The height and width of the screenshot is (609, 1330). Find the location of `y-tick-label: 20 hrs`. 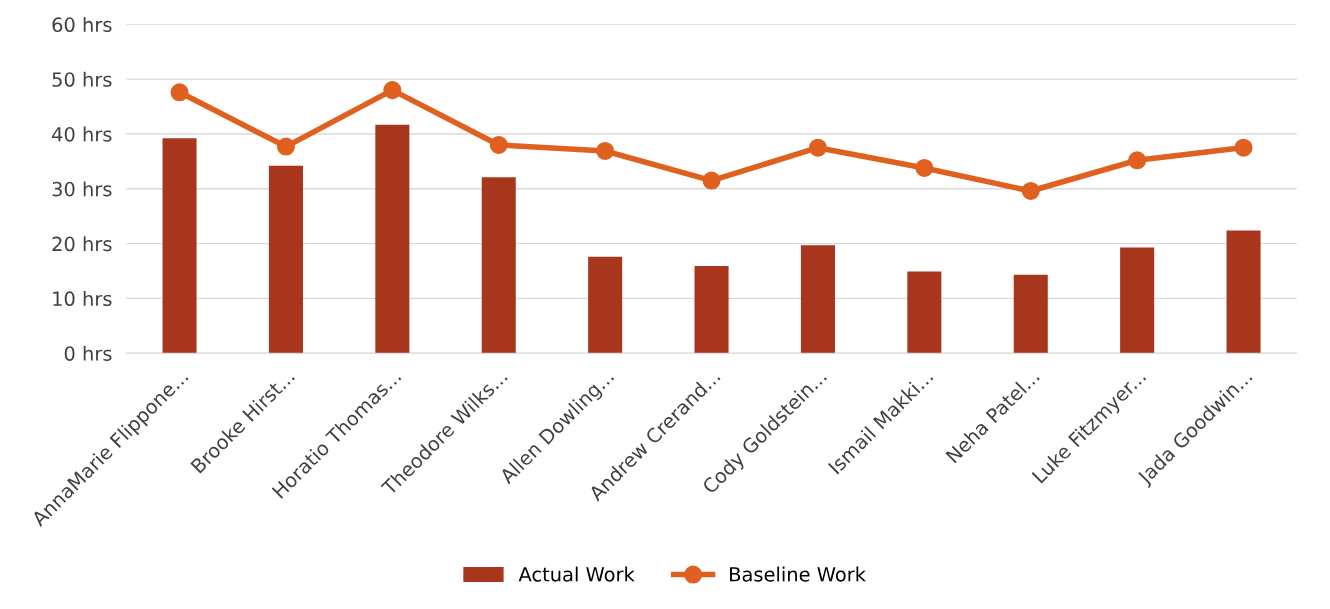

y-tick-label: 20 hrs is located at coordinates (82, 244).